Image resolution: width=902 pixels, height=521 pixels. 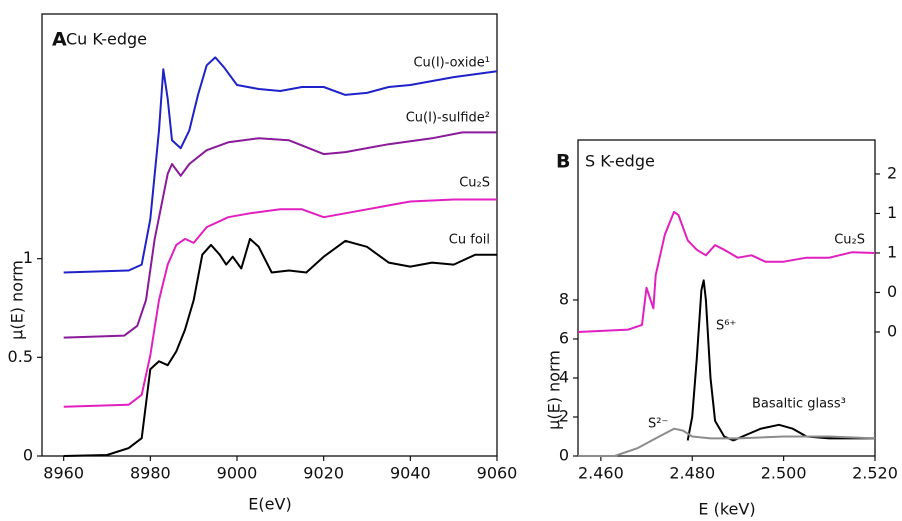 I want to click on series-label: Cu(I)-oxide¹, so click(x=451, y=63).